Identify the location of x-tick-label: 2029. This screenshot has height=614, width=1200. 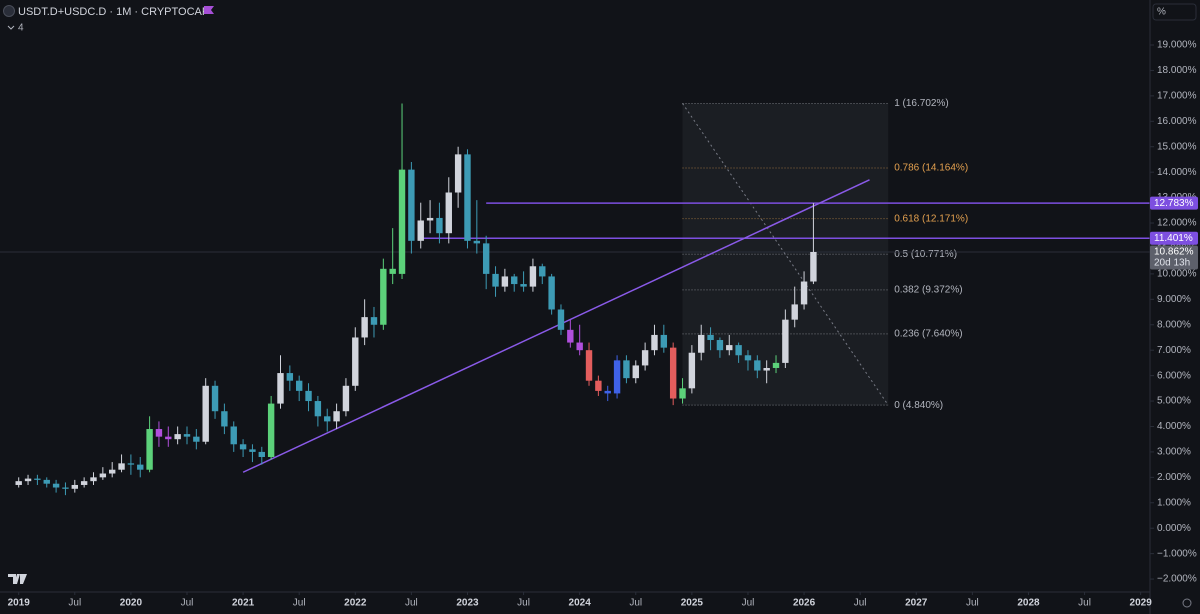
(1141, 603).